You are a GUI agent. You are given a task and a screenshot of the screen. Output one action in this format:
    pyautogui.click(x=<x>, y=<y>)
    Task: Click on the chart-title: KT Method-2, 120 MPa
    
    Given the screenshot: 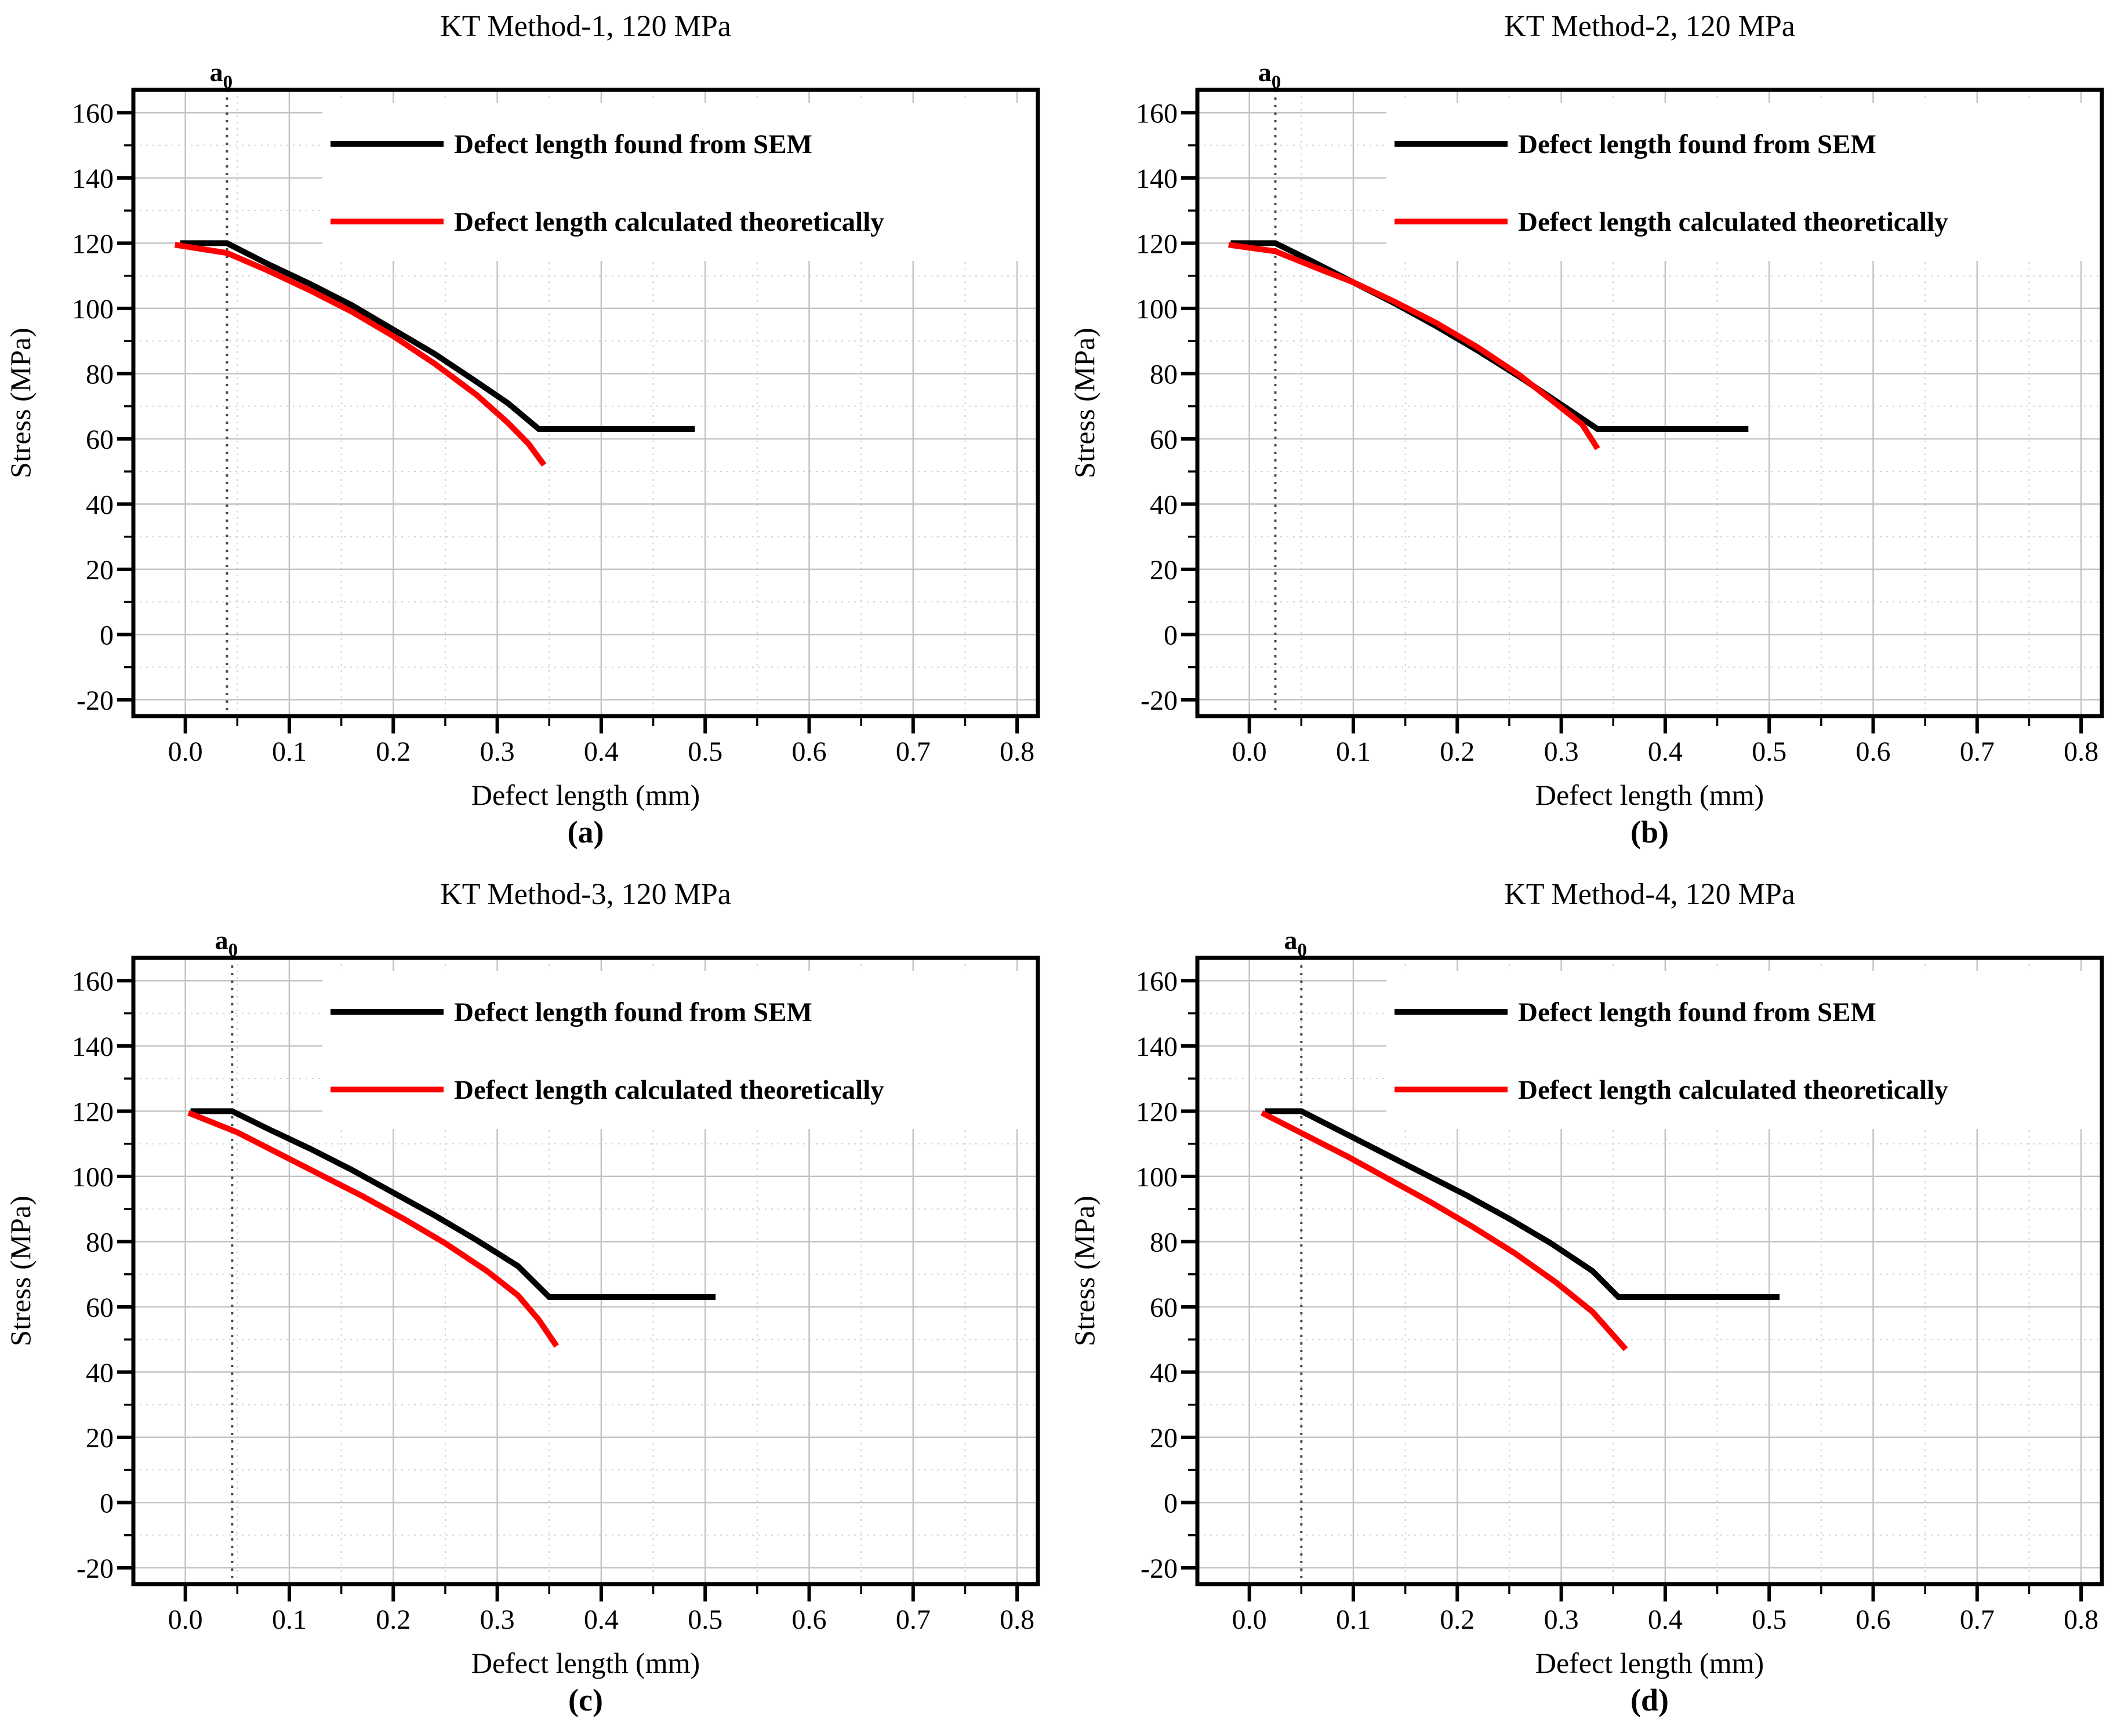 What is the action you would take?
    pyautogui.click(x=1650, y=26)
    